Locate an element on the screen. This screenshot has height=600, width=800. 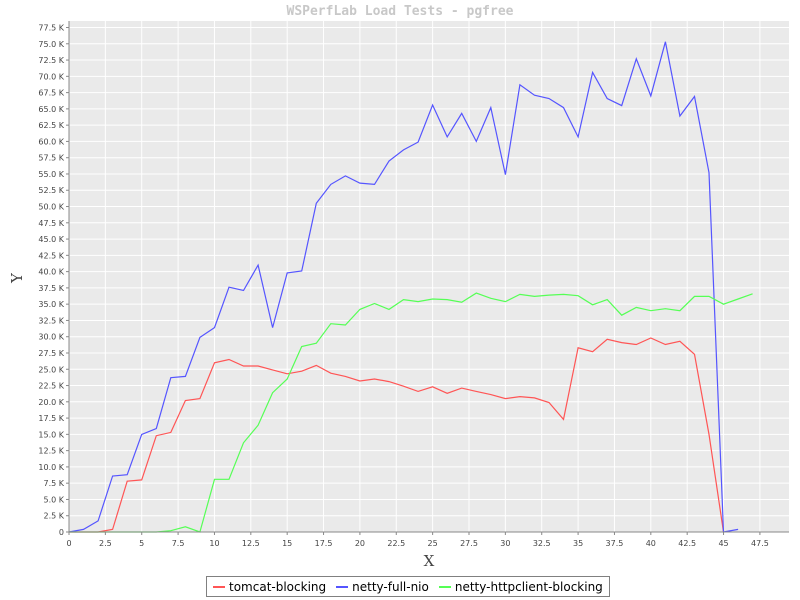
x-tick-label: 12.5 is located at coordinates (251, 543).